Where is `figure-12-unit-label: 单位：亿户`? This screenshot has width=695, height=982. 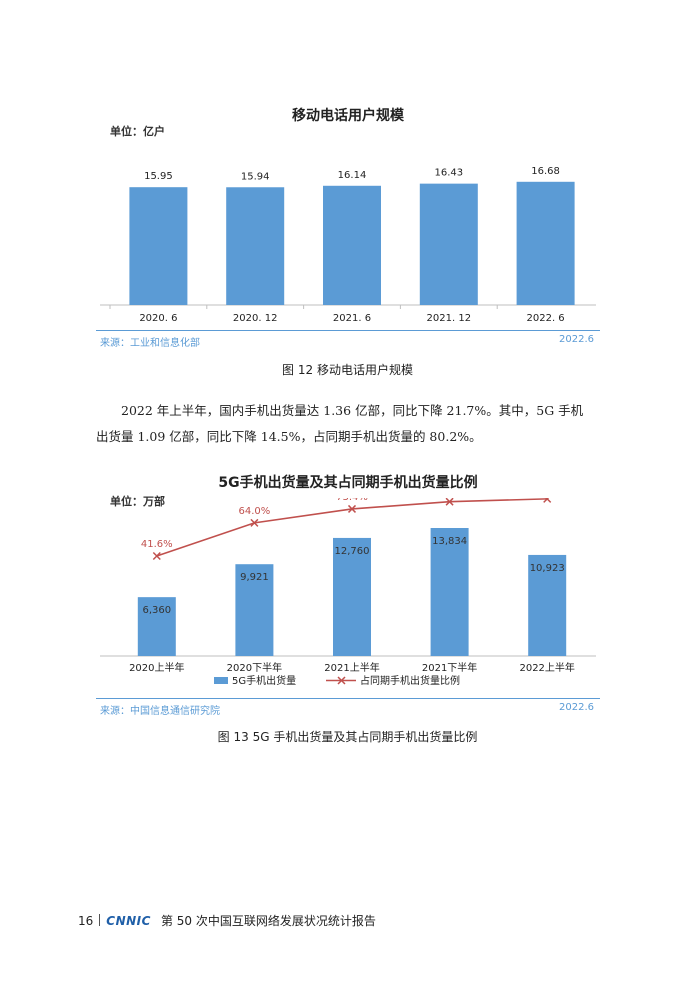 figure-12-unit-label: 单位：亿户 is located at coordinates (137, 131).